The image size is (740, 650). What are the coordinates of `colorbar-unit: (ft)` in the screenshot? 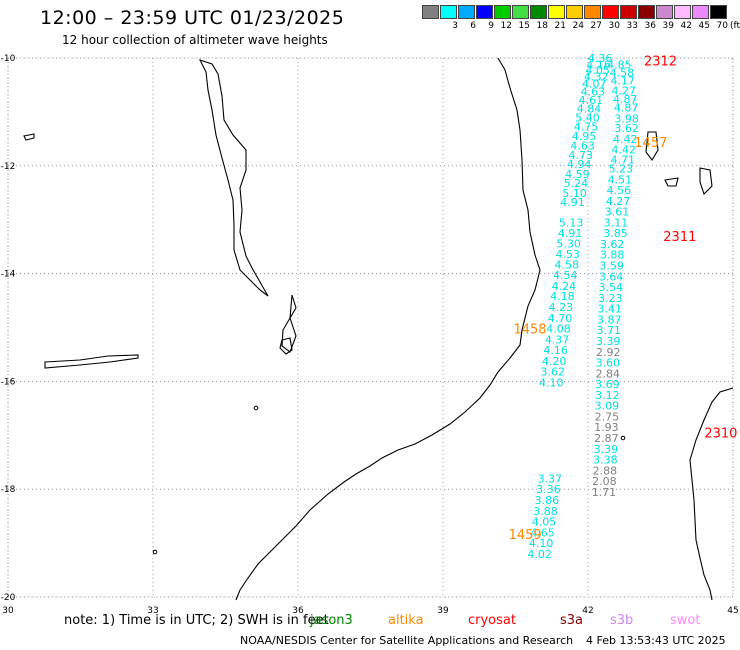 It's located at (735, 26).